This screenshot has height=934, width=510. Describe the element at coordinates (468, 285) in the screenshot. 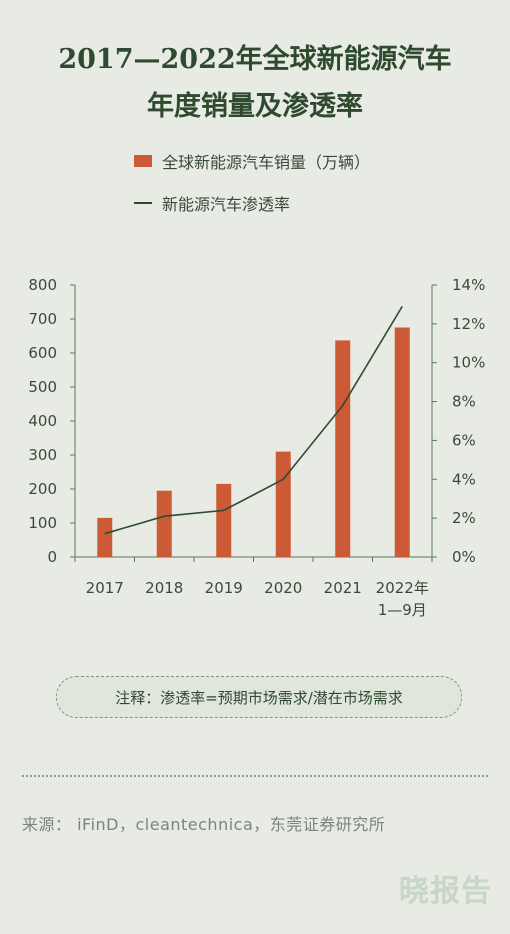

I see `right-tick-label: 14%` at that location.